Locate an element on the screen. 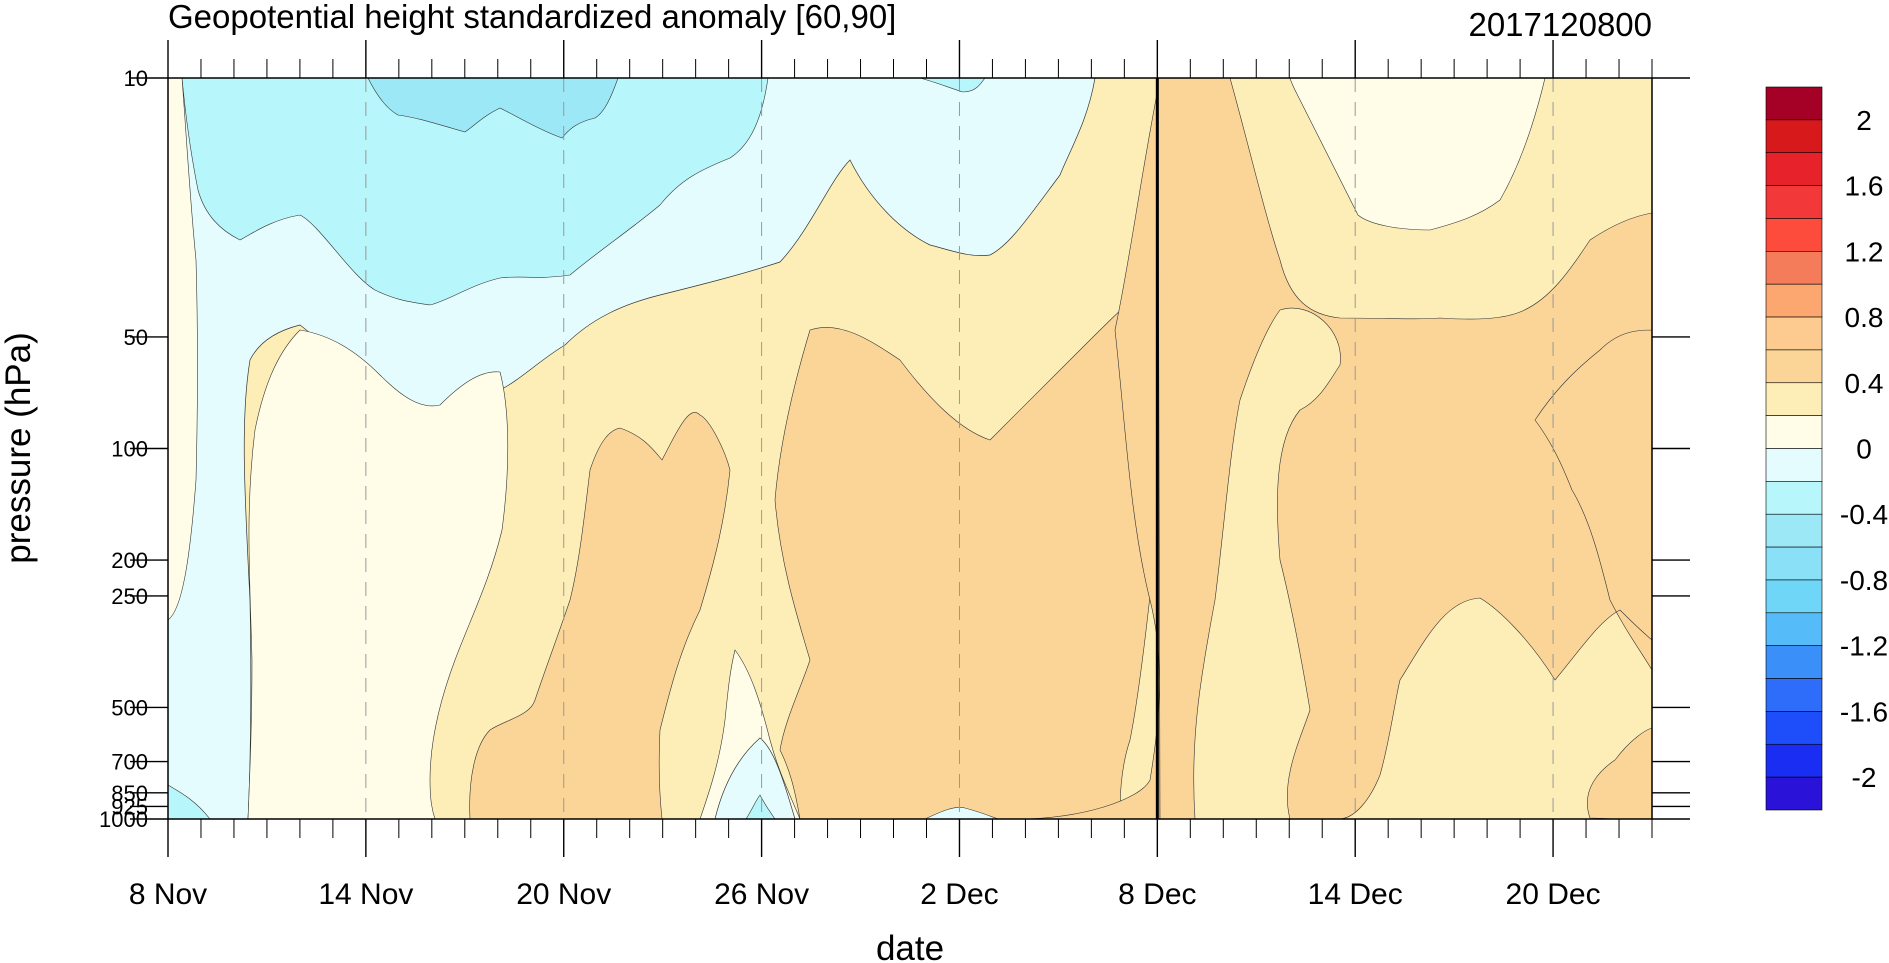 Image resolution: width=1889 pixels, height=963 pixels. contour-layer-pos-02a is located at coordinates (1417, 154).